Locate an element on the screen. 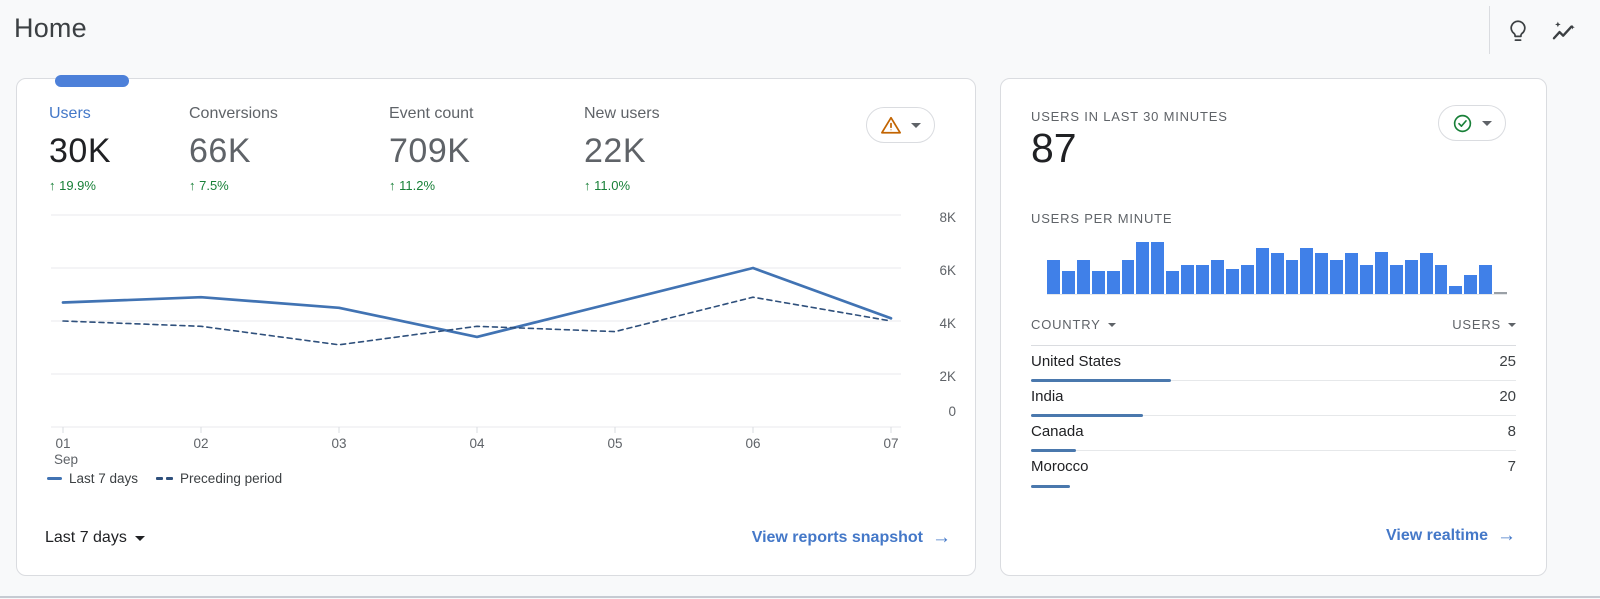 The image size is (1600, 599). date-range-selector: Last 7 days is located at coordinates (95, 538).